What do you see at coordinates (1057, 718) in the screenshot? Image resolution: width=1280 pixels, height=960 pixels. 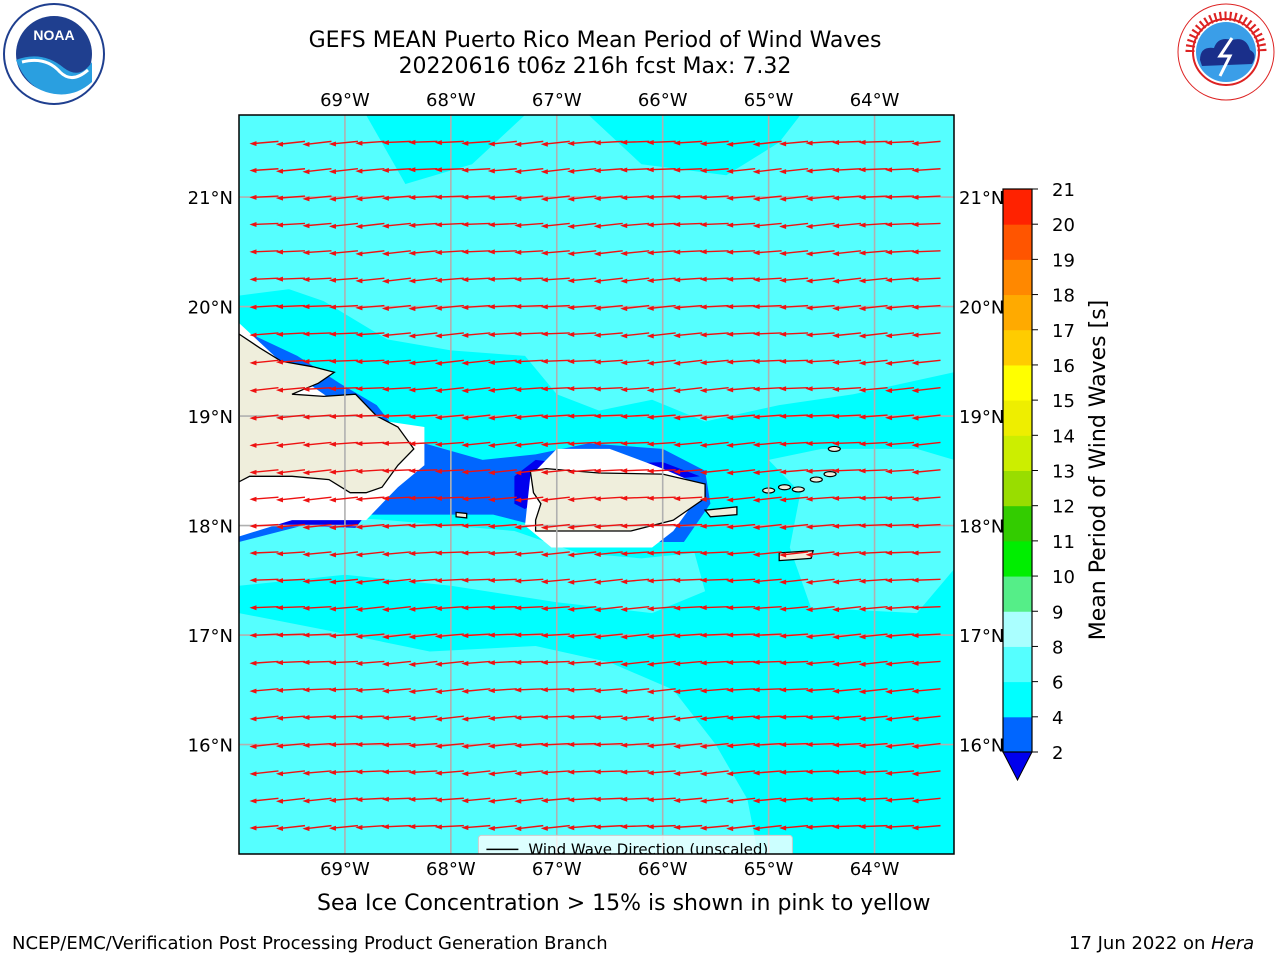 I see `colorbar-tick-label: 4` at bounding box center [1057, 718].